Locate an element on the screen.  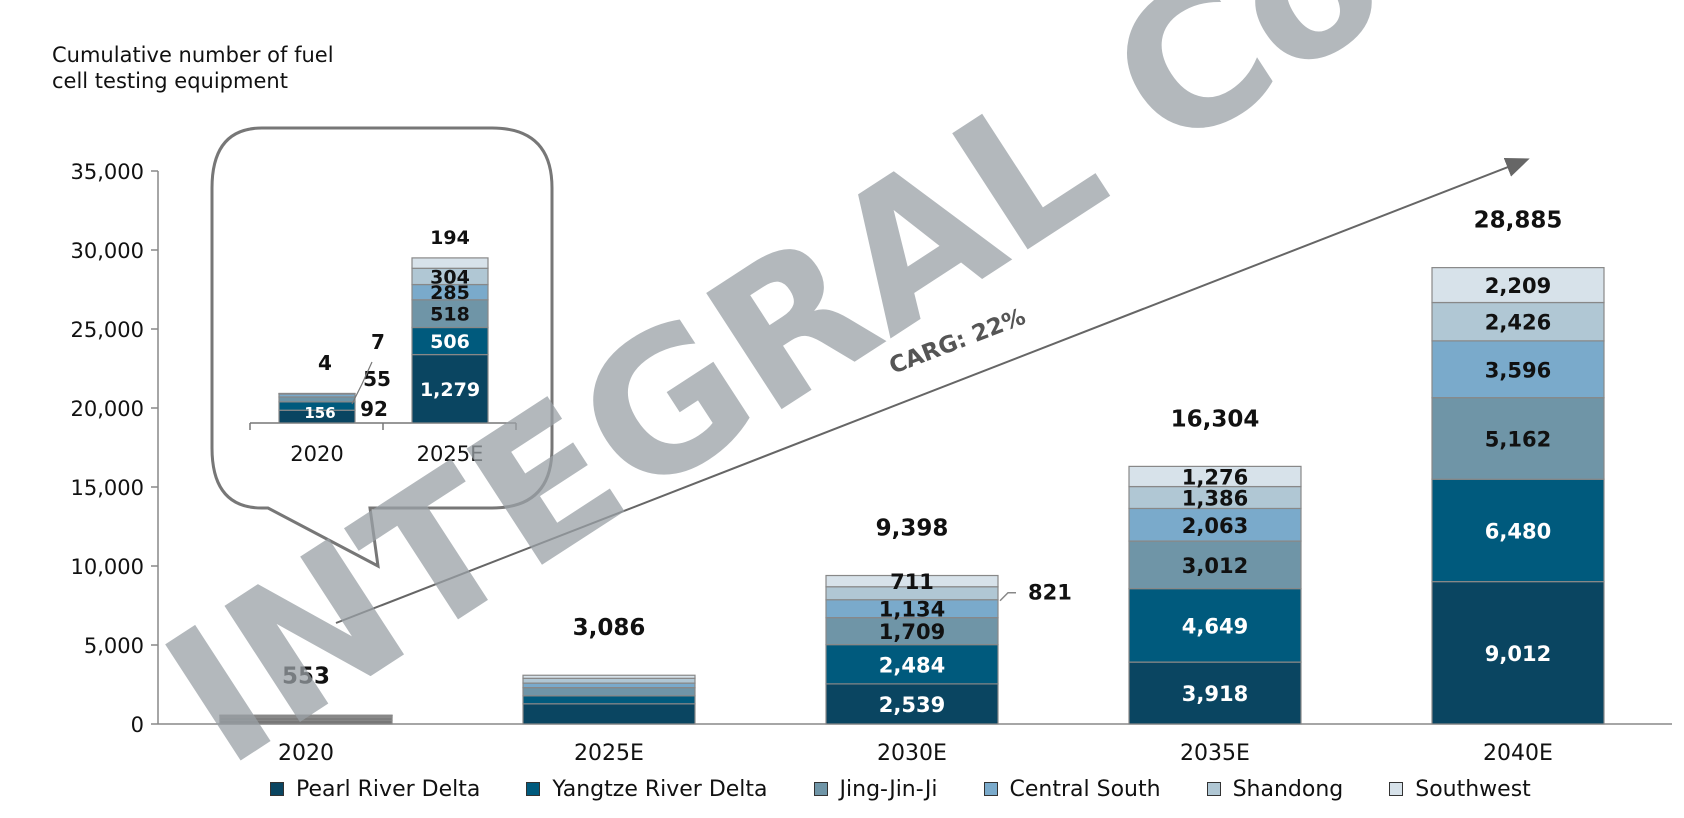
inset-value-label: 285 is located at coordinates (450, 293).